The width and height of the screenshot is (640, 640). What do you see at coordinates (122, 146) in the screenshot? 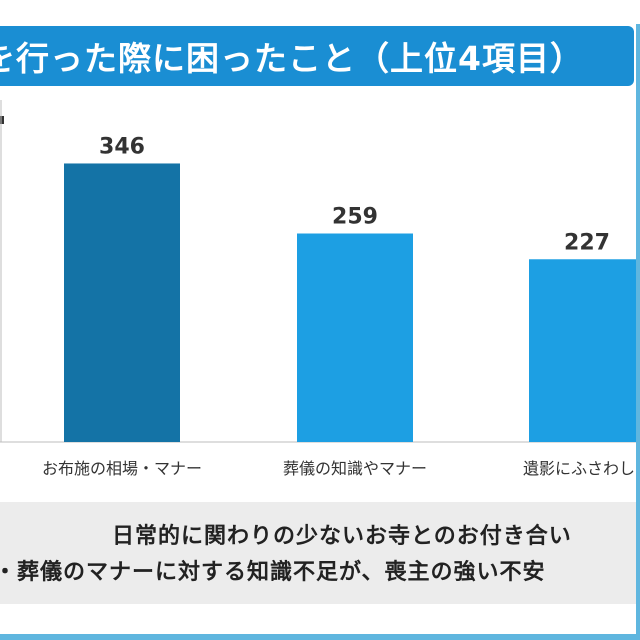
I see `bar-value-label-1: 346` at bounding box center [122, 146].